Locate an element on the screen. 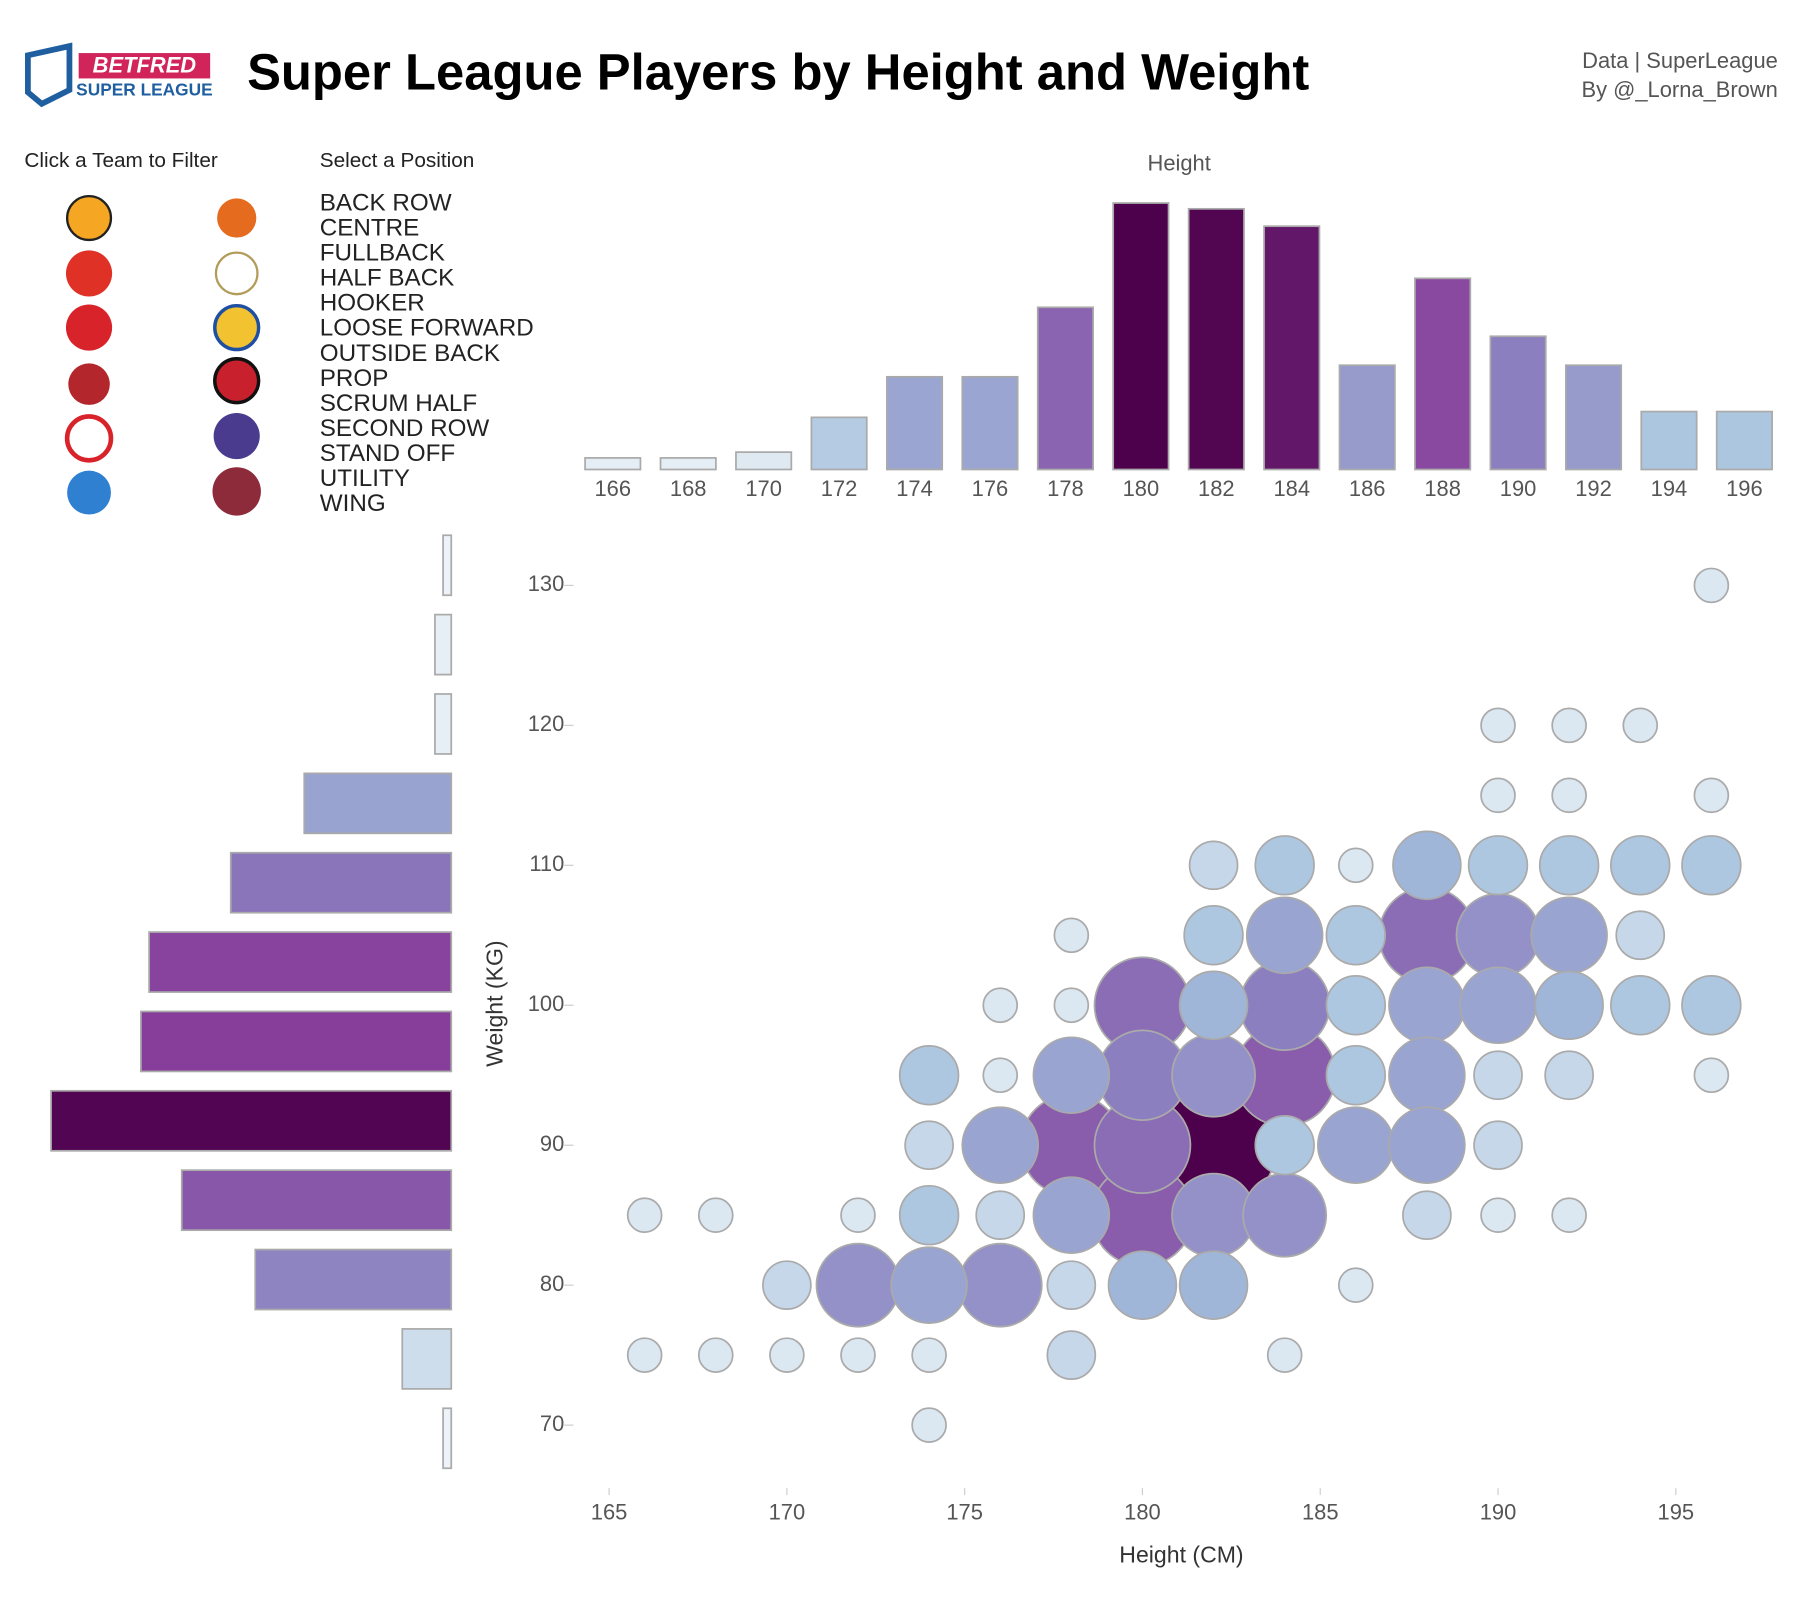  position-option: LOOSE FORWARD is located at coordinates (427, 328).